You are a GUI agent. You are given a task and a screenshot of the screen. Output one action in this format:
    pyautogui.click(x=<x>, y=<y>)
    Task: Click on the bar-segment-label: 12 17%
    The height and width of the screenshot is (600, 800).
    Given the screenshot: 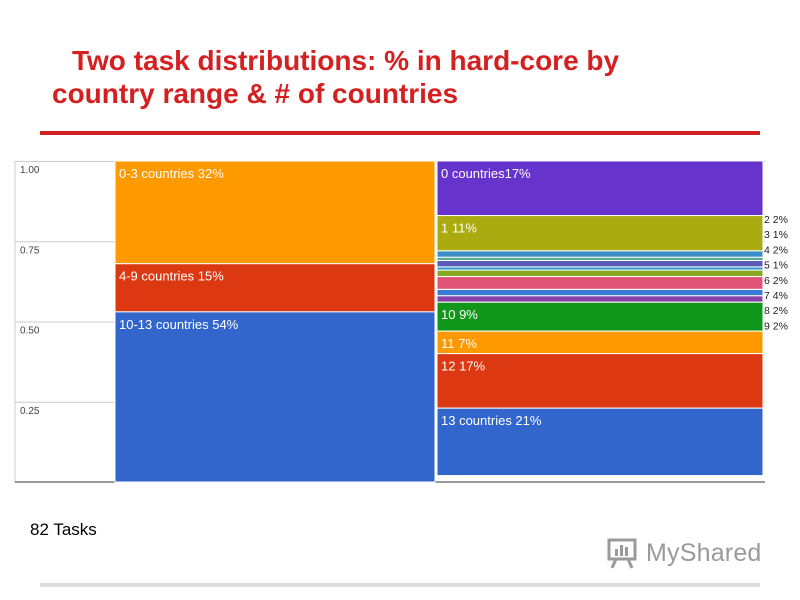 What is the action you would take?
    pyautogui.click(x=463, y=366)
    